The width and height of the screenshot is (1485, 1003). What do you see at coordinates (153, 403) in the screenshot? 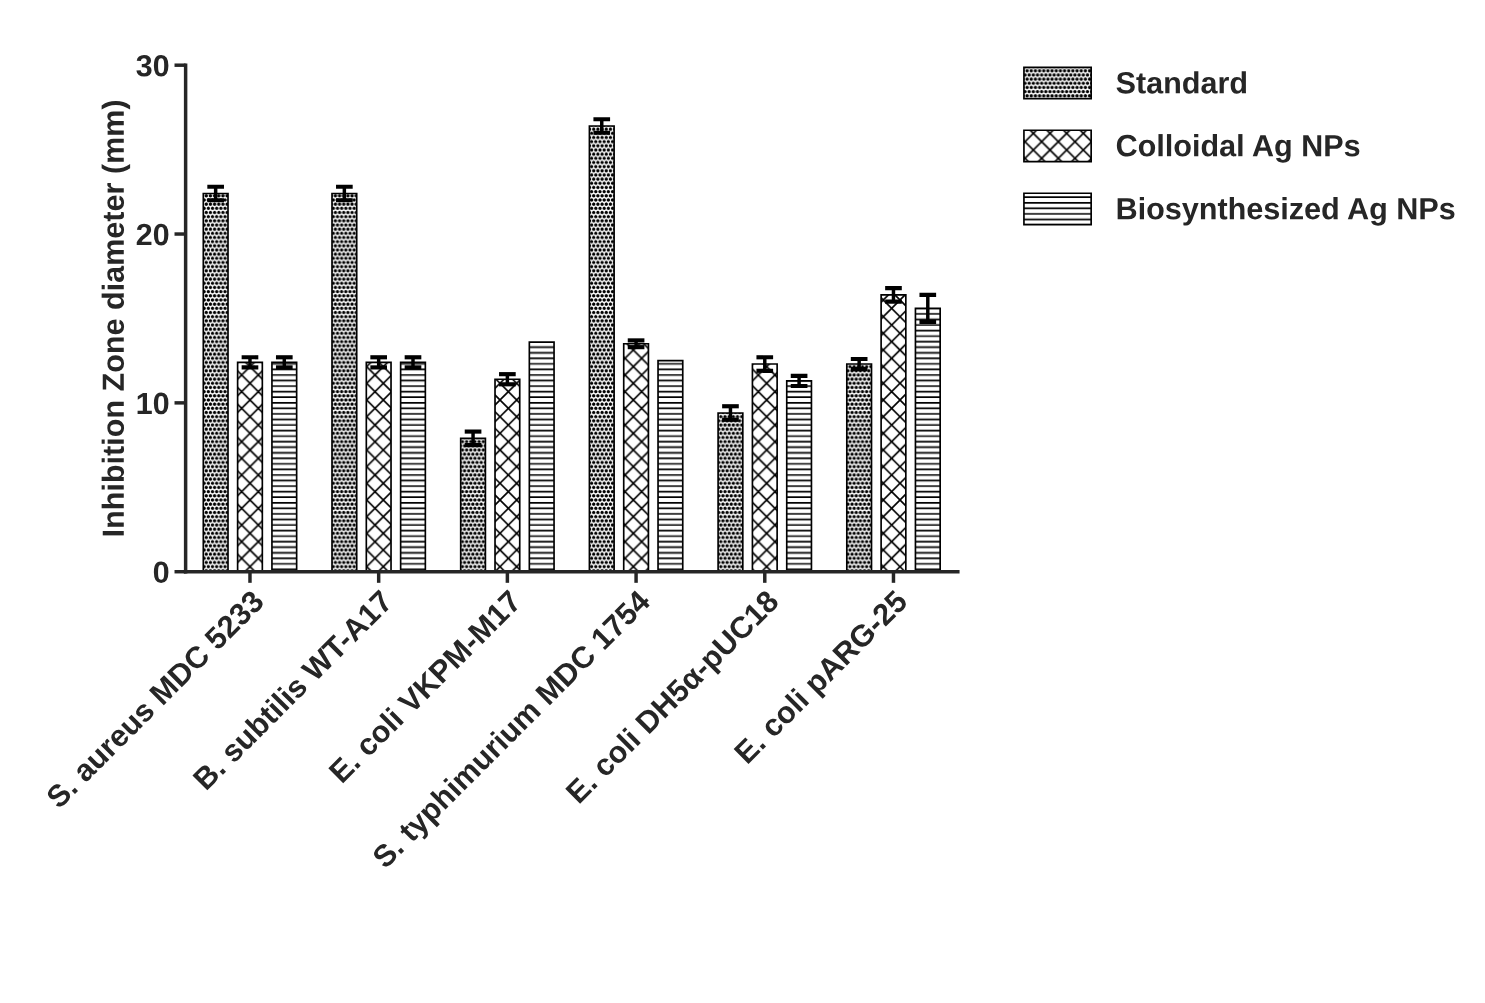
I see `y-tick-label: 10` at bounding box center [153, 403].